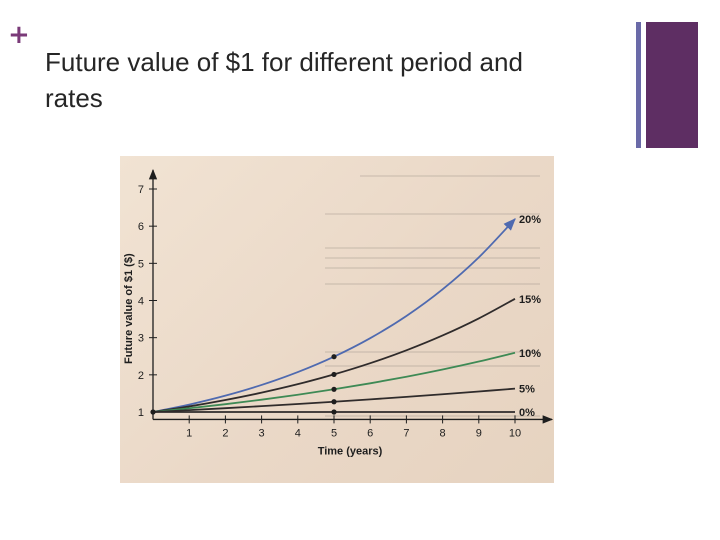 The width and height of the screenshot is (720, 540). I want to click on x-tick-label: 10, so click(515, 433).